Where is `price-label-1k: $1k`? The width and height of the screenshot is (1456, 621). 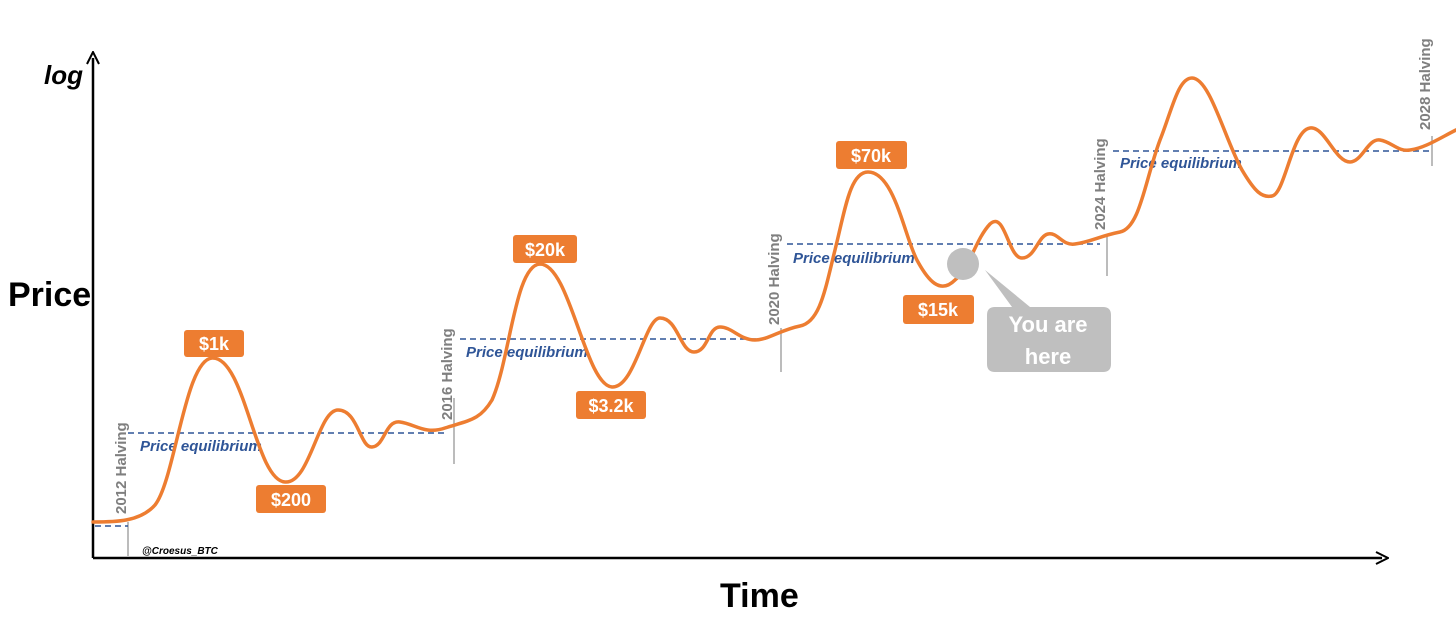 price-label-1k: $1k is located at coordinates (214, 344).